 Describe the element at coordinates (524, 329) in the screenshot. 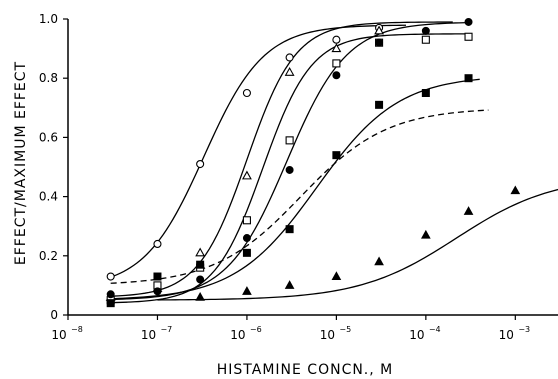

I see `x-tick-exponent: −3` at that location.